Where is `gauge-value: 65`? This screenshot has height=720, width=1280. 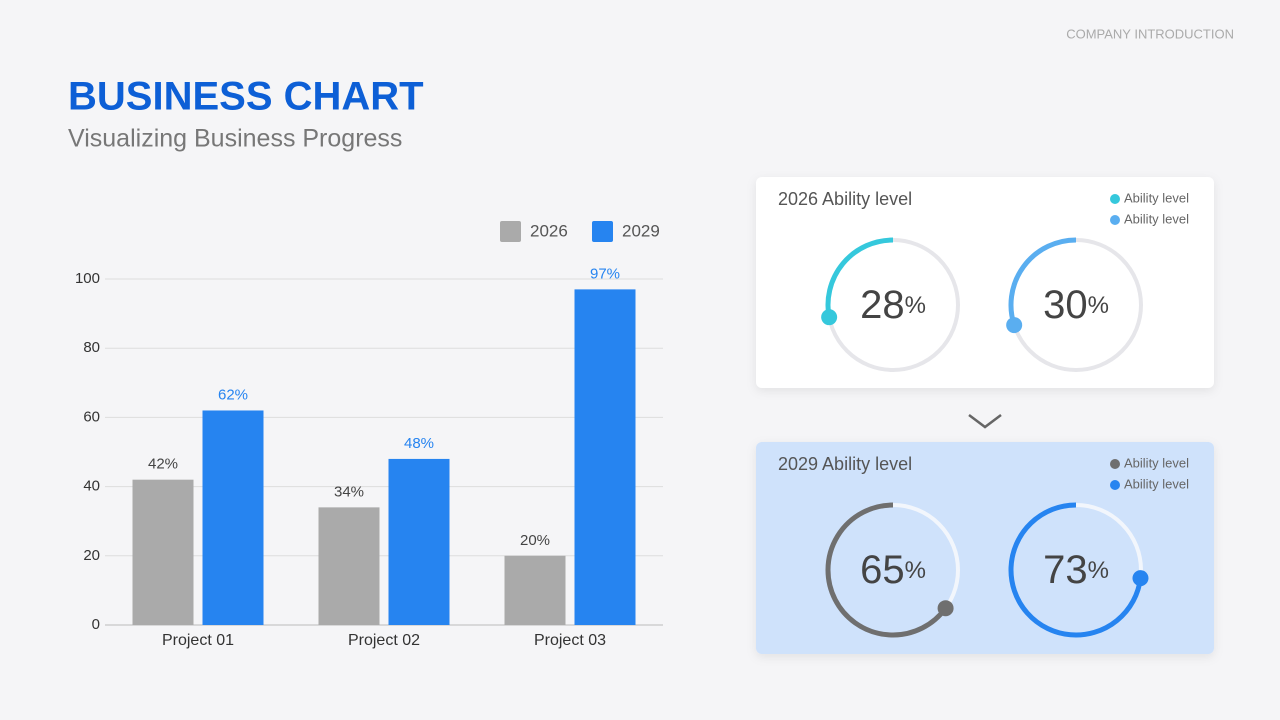 gauge-value: 65 is located at coordinates (882, 570).